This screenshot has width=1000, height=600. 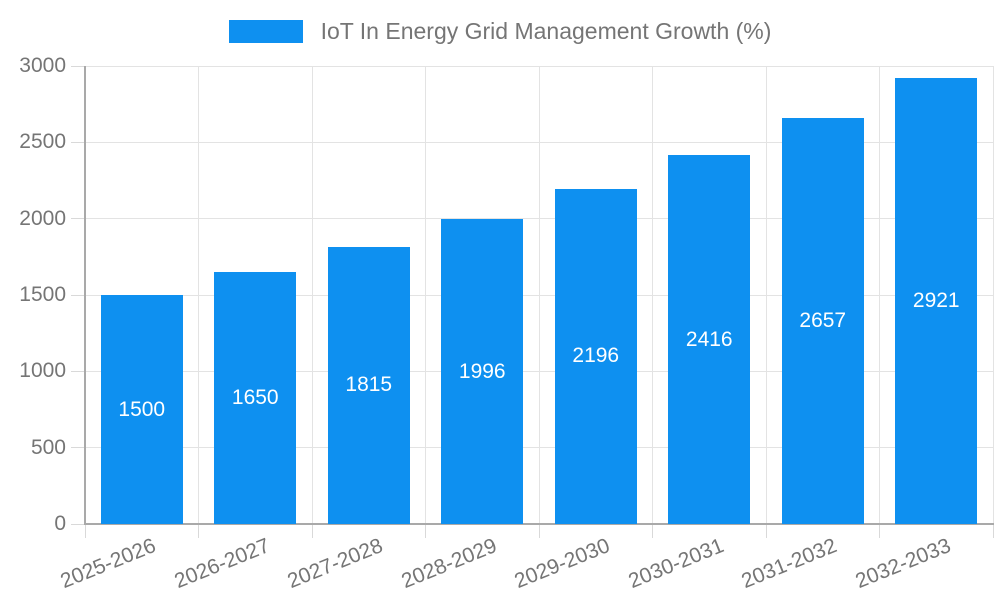 What do you see at coordinates (42, 218) in the screenshot?
I see `y-tick-label: 2000` at bounding box center [42, 218].